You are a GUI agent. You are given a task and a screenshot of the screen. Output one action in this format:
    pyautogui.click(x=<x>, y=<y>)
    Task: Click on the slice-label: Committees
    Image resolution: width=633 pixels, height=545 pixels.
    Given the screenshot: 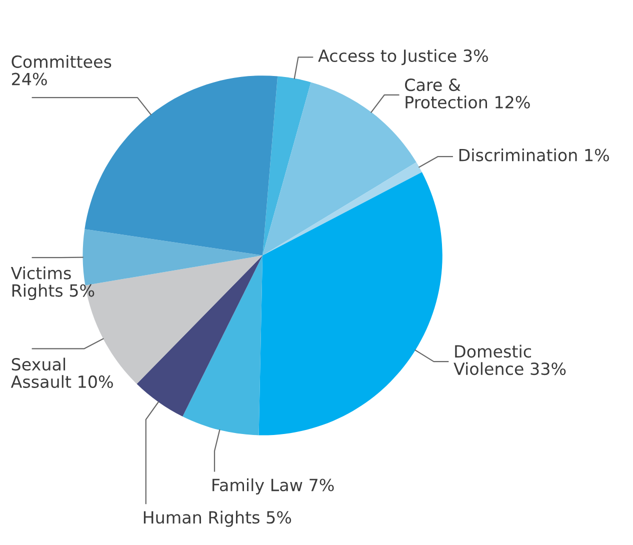 What is the action you would take?
    pyautogui.click(x=62, y=61)
    